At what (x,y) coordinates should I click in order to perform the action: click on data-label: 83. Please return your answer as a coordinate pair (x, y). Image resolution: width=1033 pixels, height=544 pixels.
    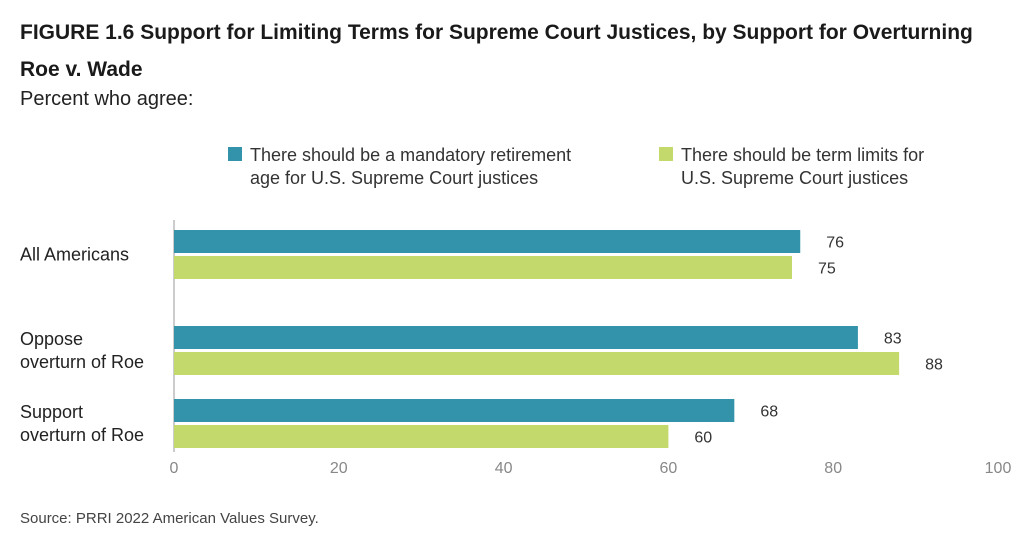
    Looking at the image, I should click on (893, 339).